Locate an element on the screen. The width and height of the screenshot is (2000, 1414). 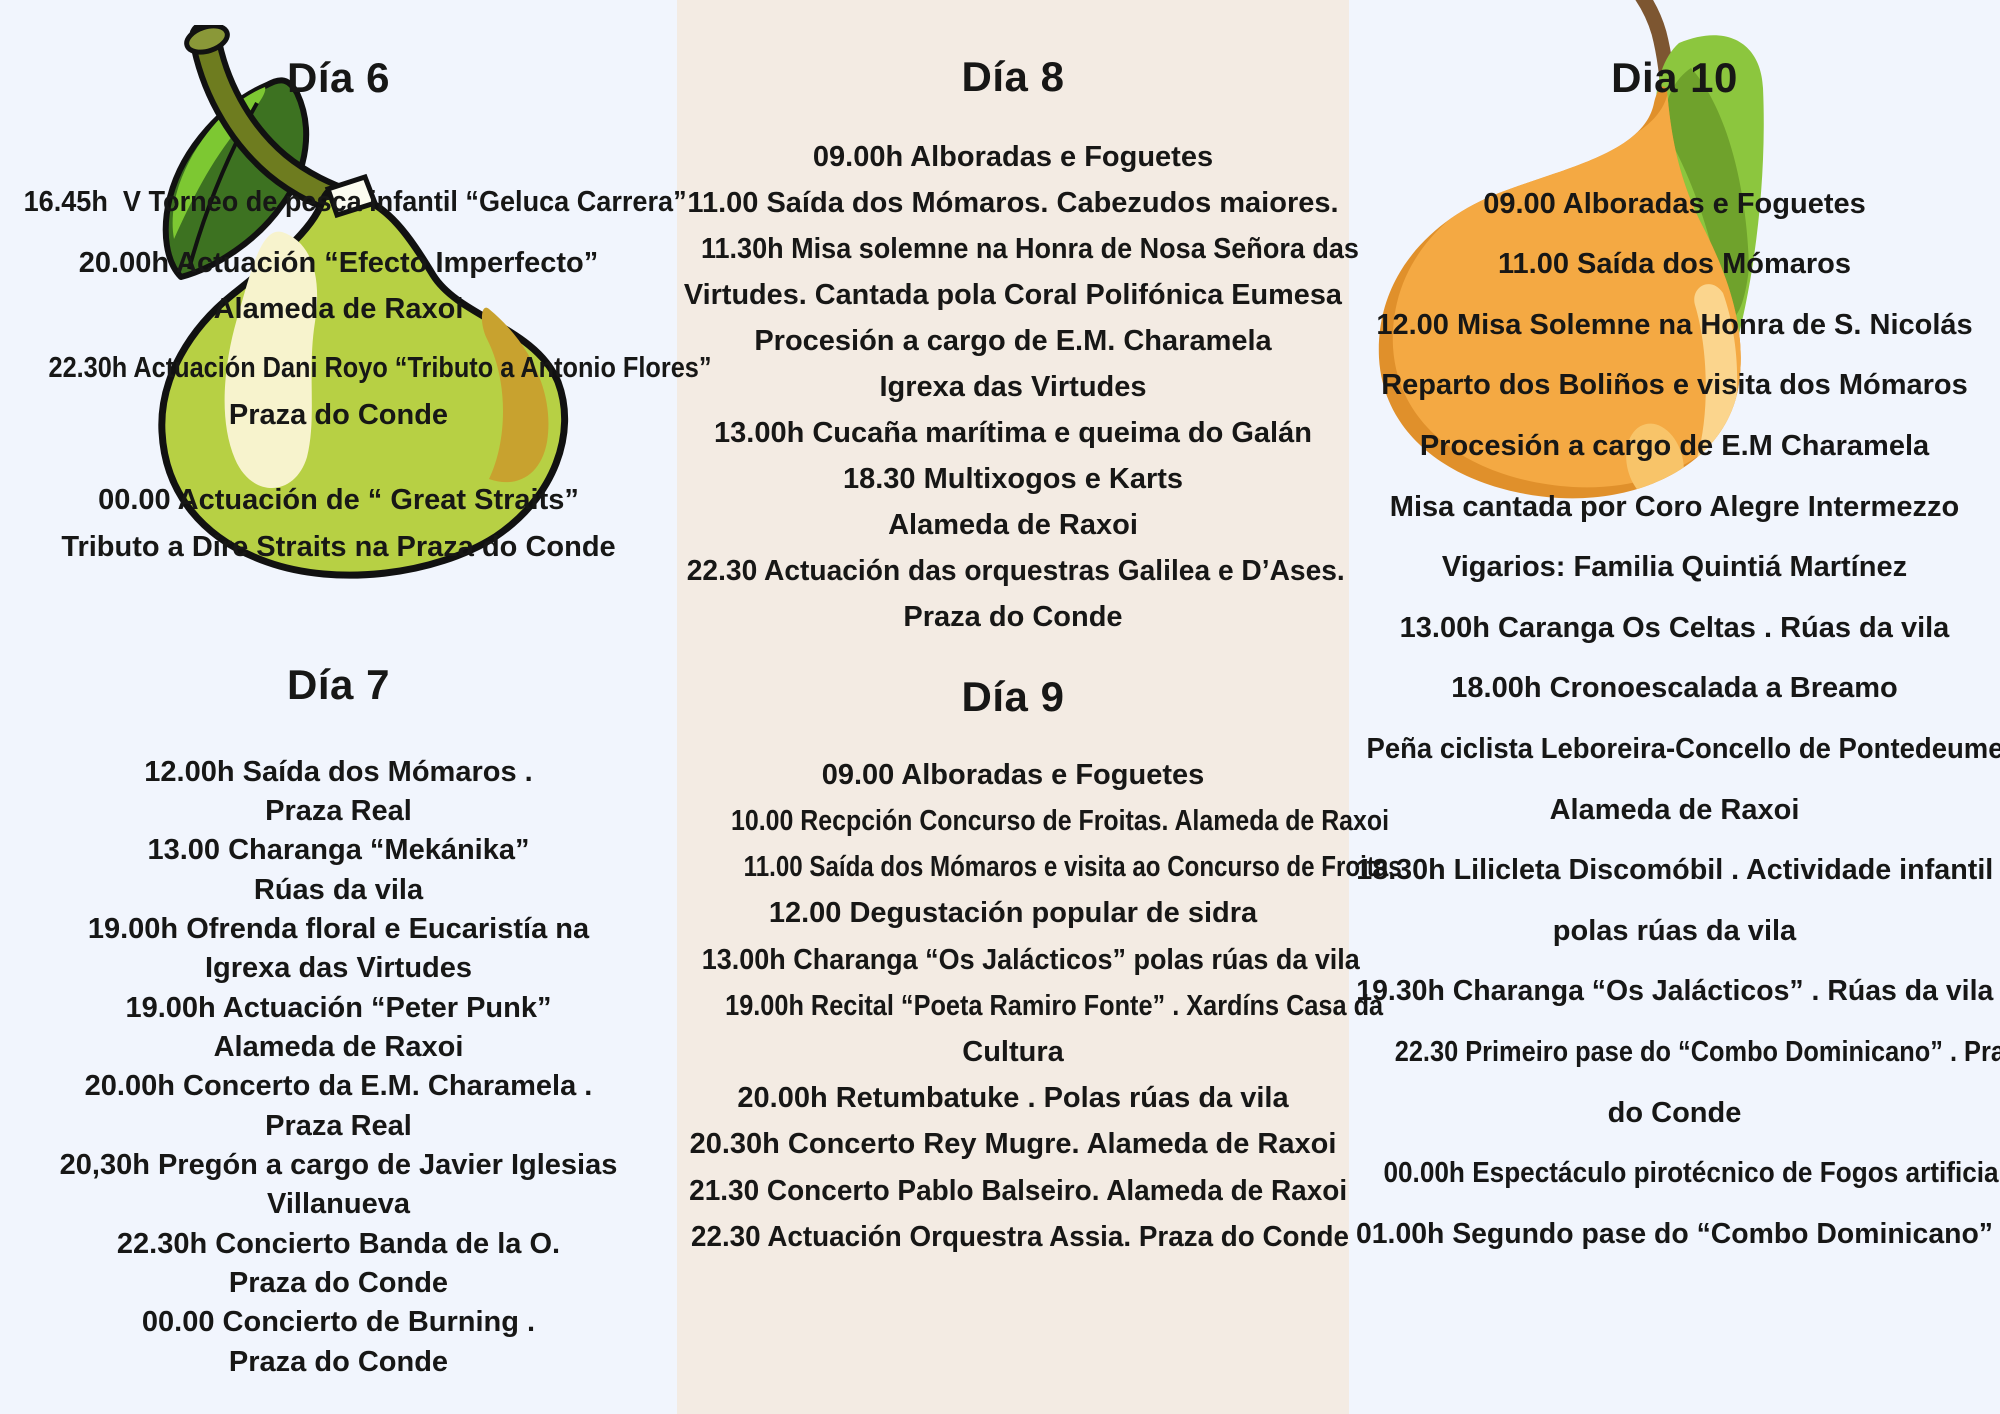
schedule-line: 12.00h Saída dos Mómaros . is located at coordinates (338, 772).